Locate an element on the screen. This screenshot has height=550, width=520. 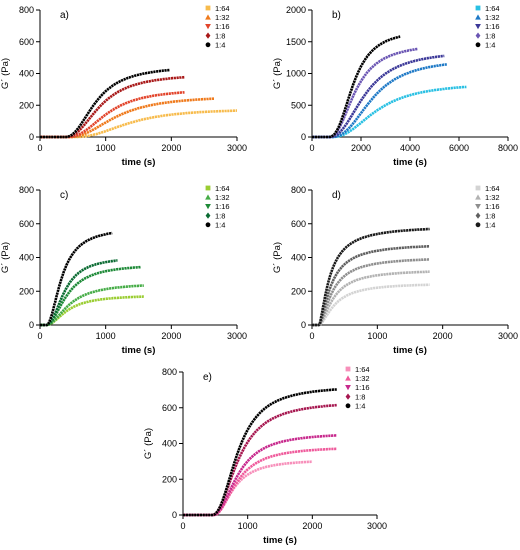
x-tick-label: 6000 is located at coordinates (459, 148).